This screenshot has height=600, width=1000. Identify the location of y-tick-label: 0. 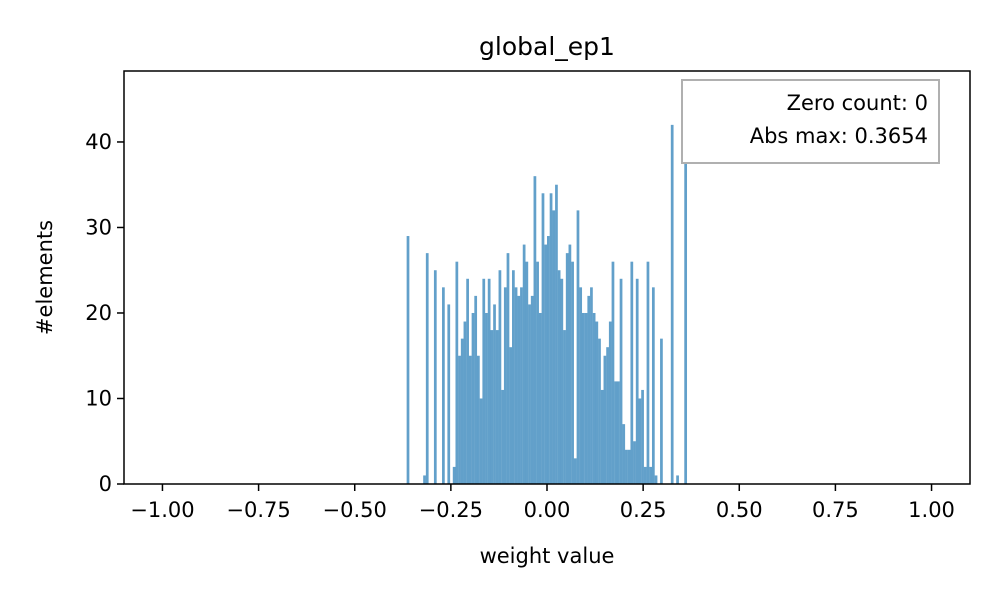
(105, 484).